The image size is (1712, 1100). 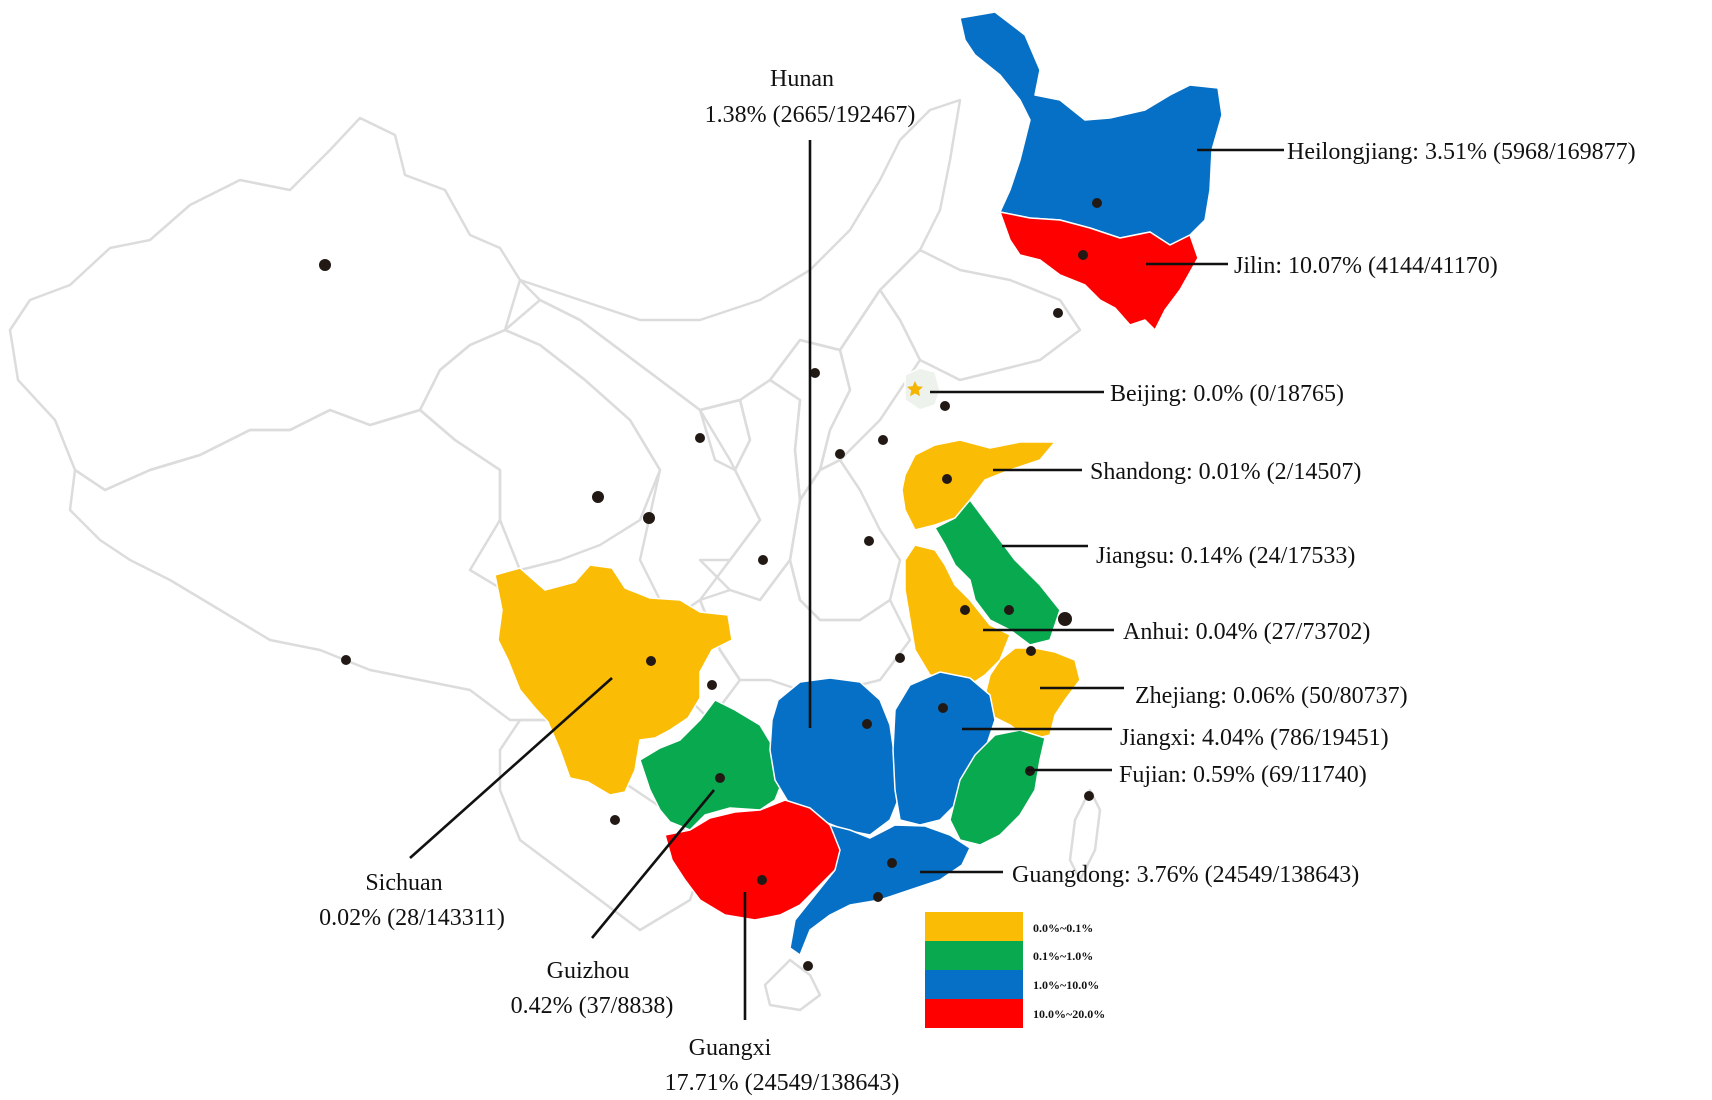 I want to click on liaoning-outline, so click(x=980, y=315).